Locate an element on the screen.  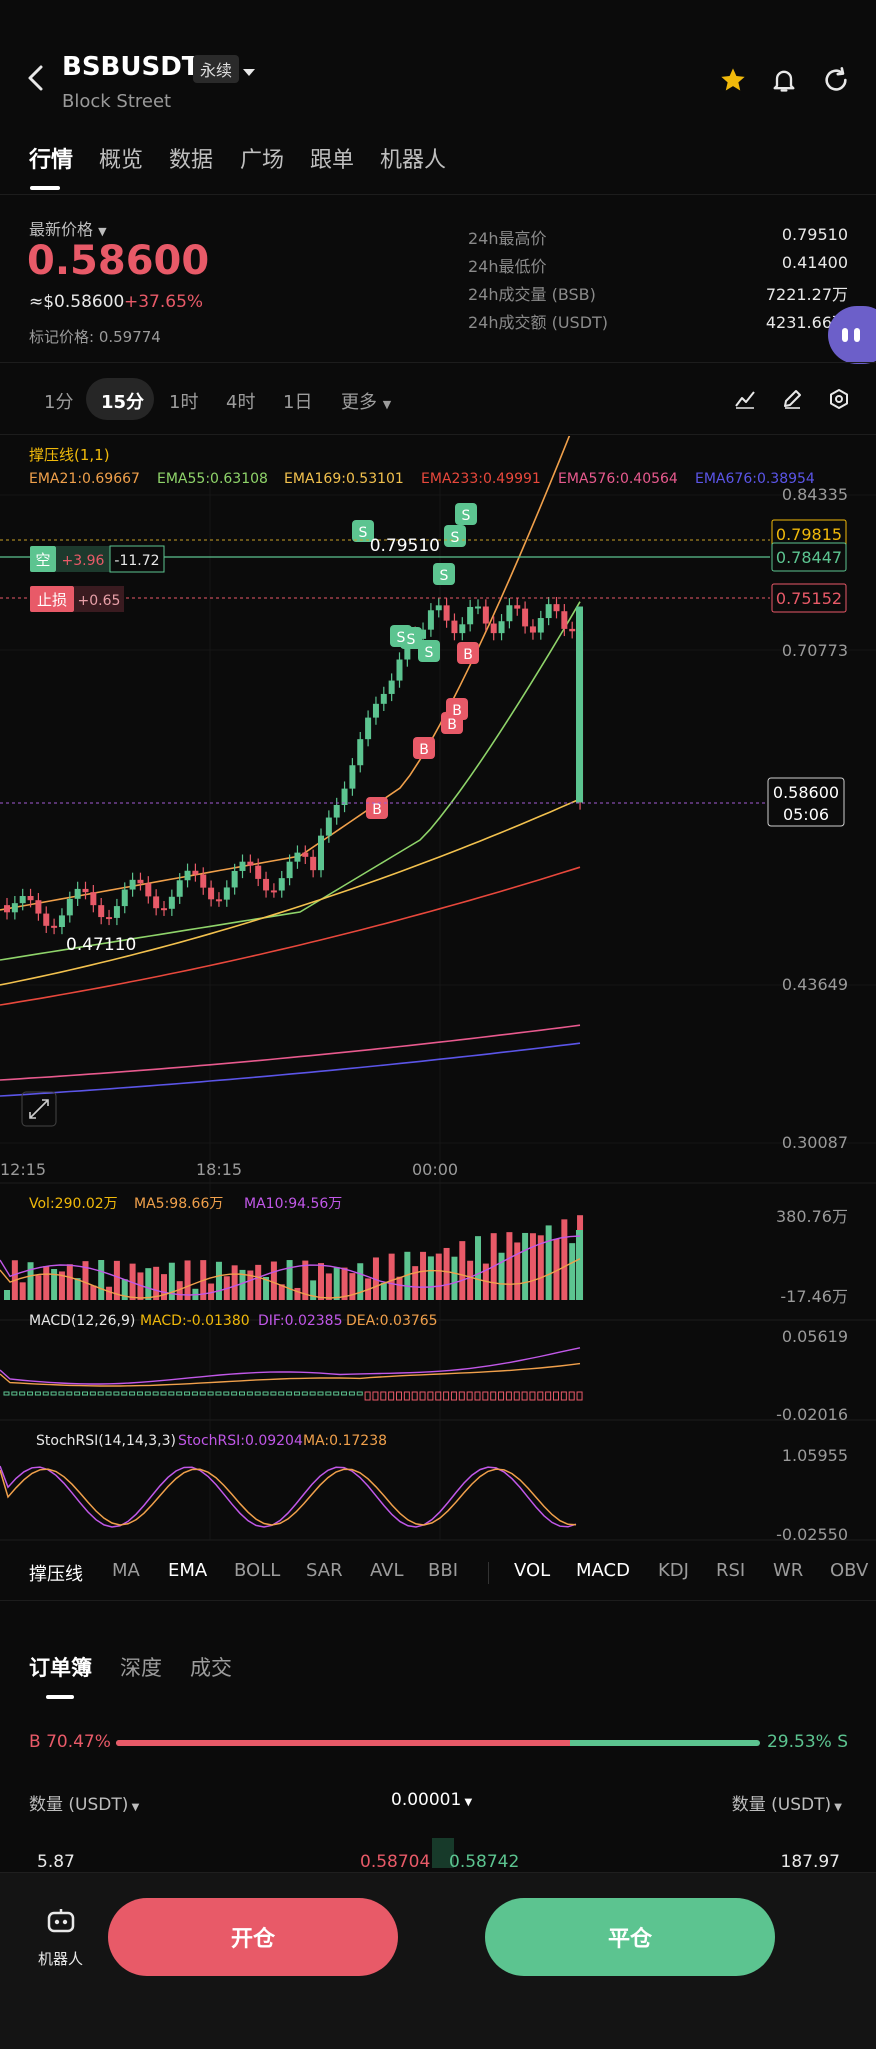
robot-icon is located at coordinates (61, 1924).